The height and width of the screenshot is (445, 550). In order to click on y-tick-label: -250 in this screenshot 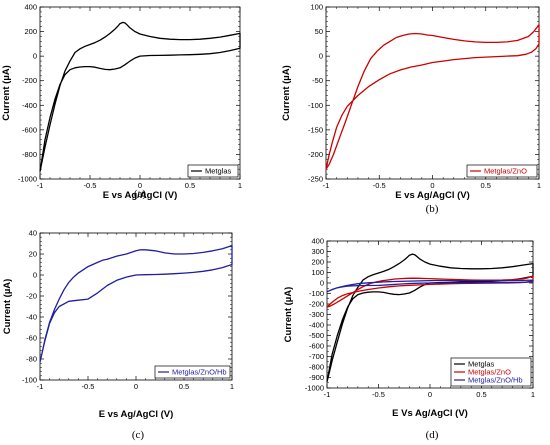, I will do `click(315, 179)`.